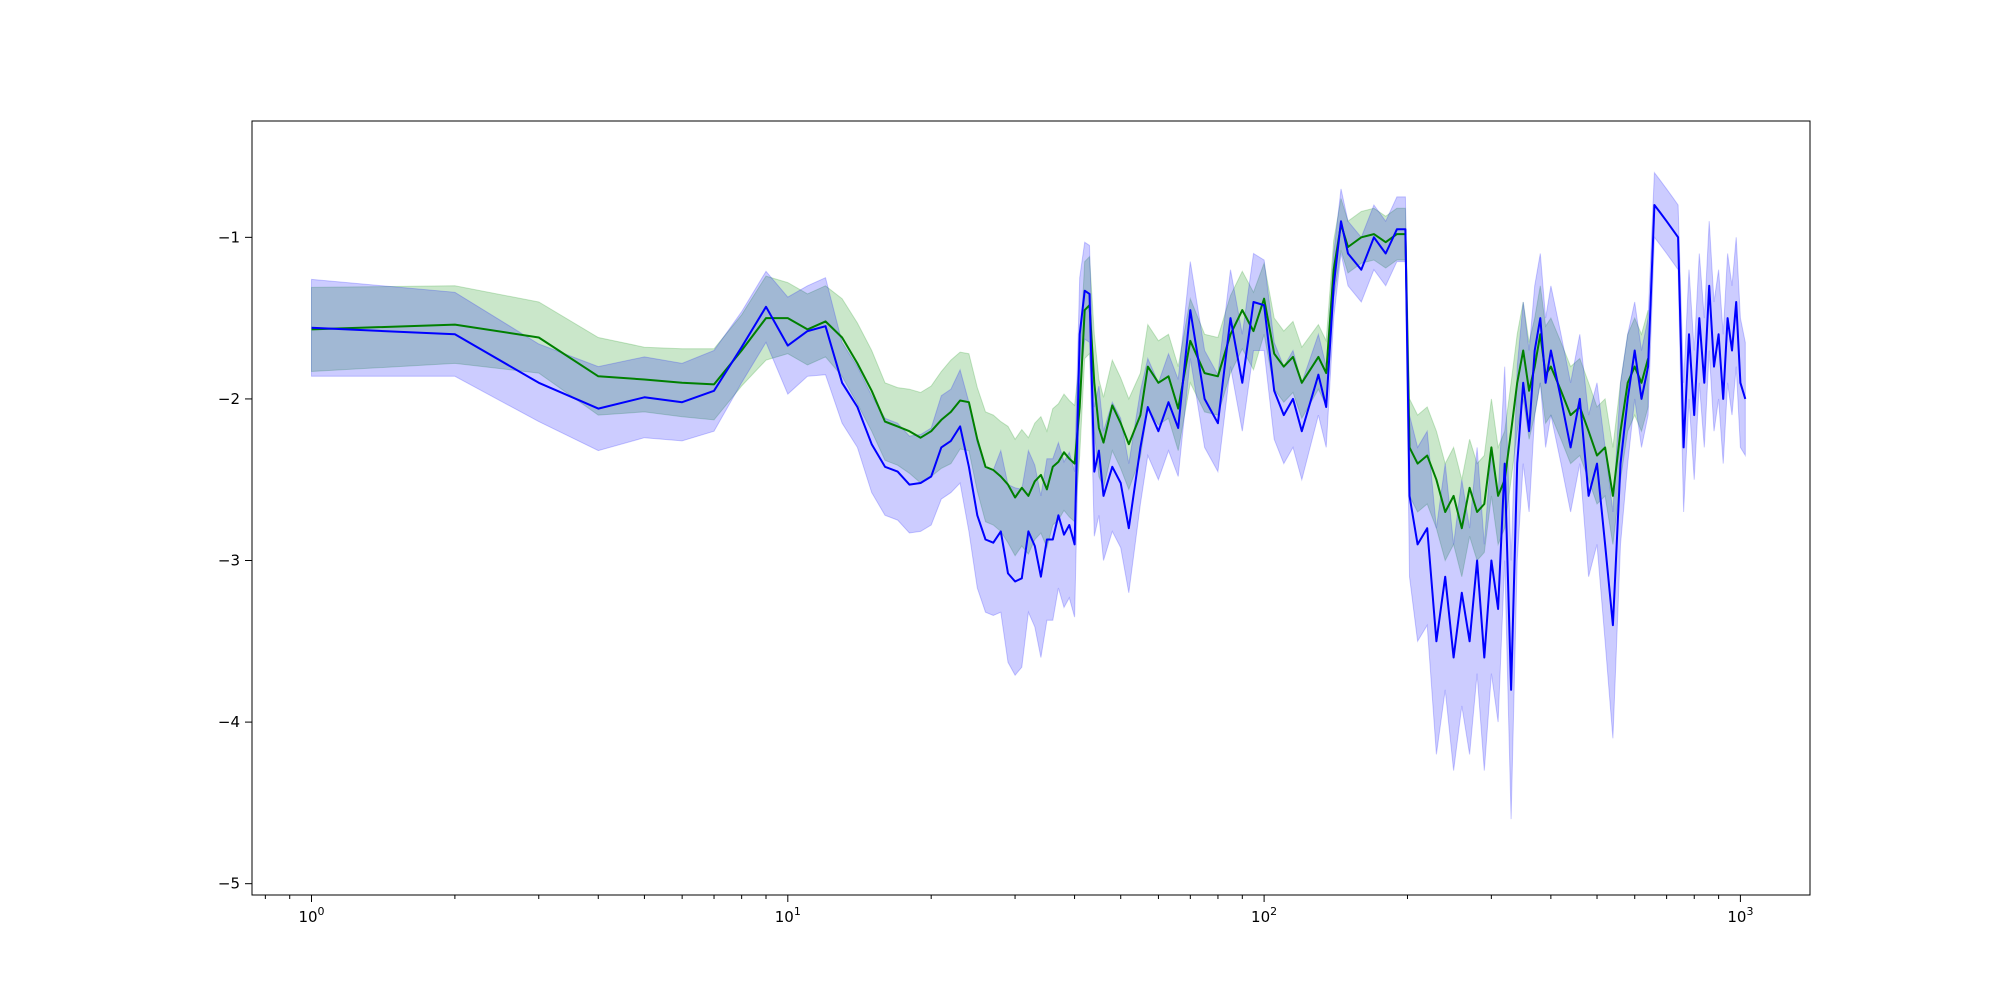  I want to click on x-tick-label: 10¹, so click(788, 915).